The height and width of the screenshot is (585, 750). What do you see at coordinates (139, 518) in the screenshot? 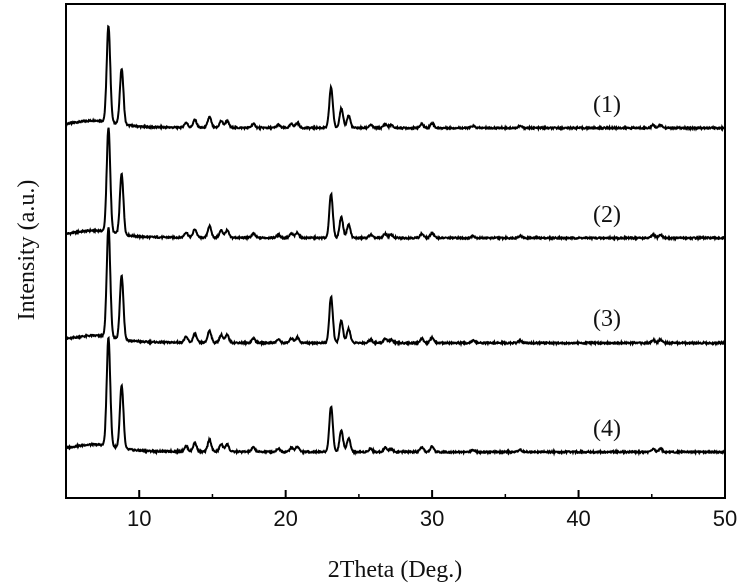
I see `x-tick-label: 10` at bounding box center [139, 518].